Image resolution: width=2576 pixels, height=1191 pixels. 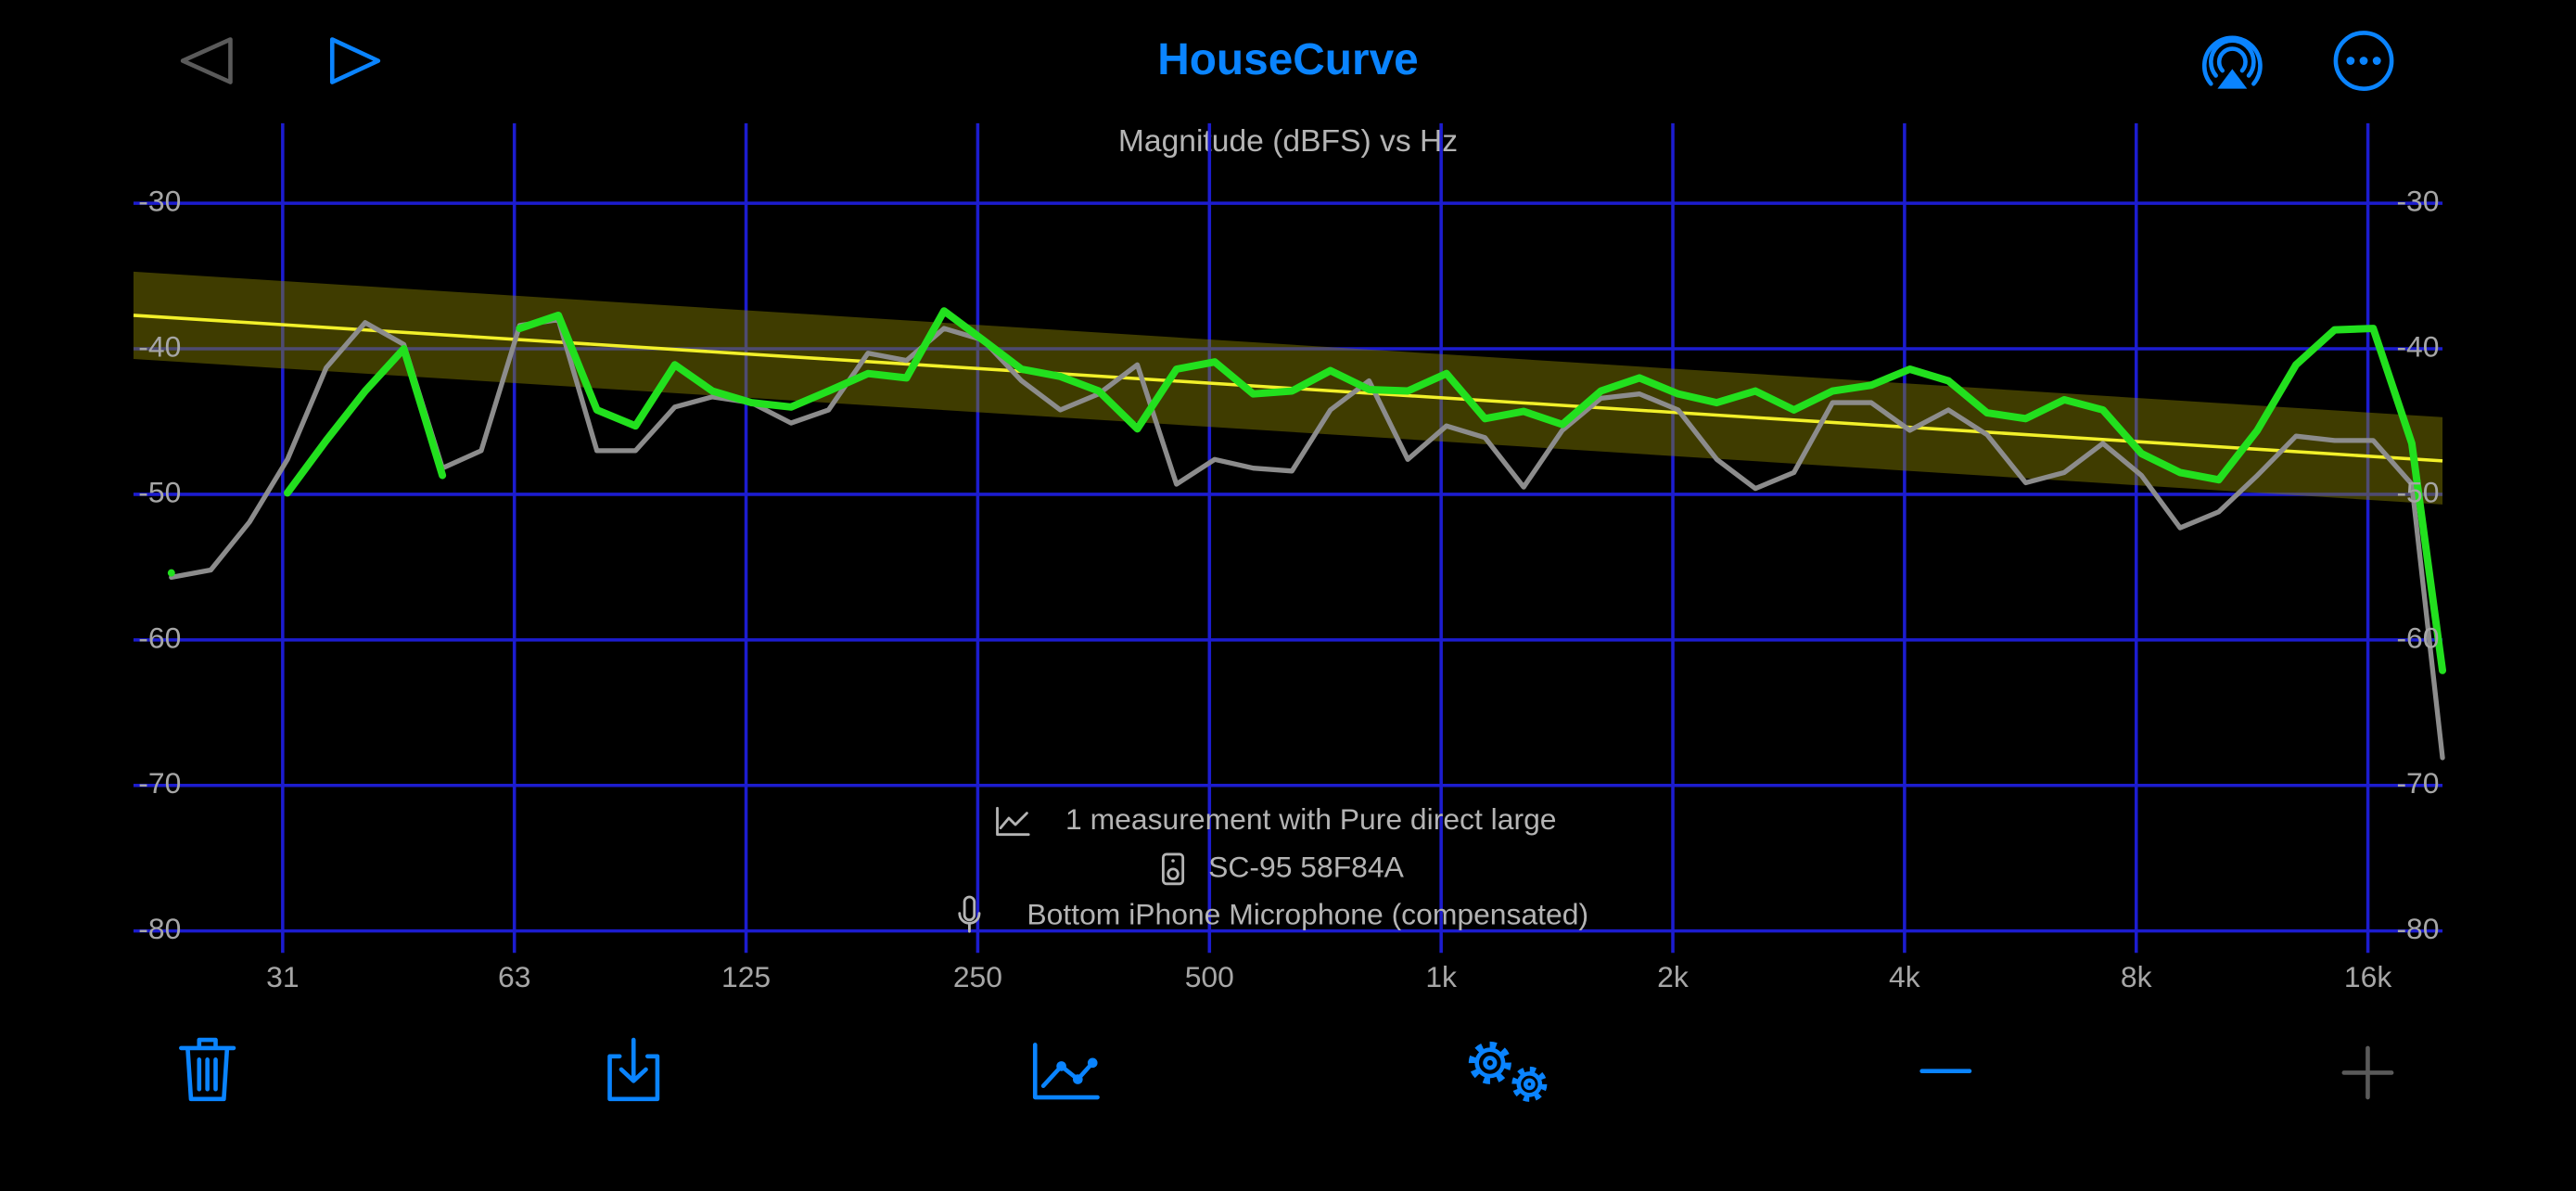 I want to click on x-tick-label: 4k, so click(x=1904, y=977).